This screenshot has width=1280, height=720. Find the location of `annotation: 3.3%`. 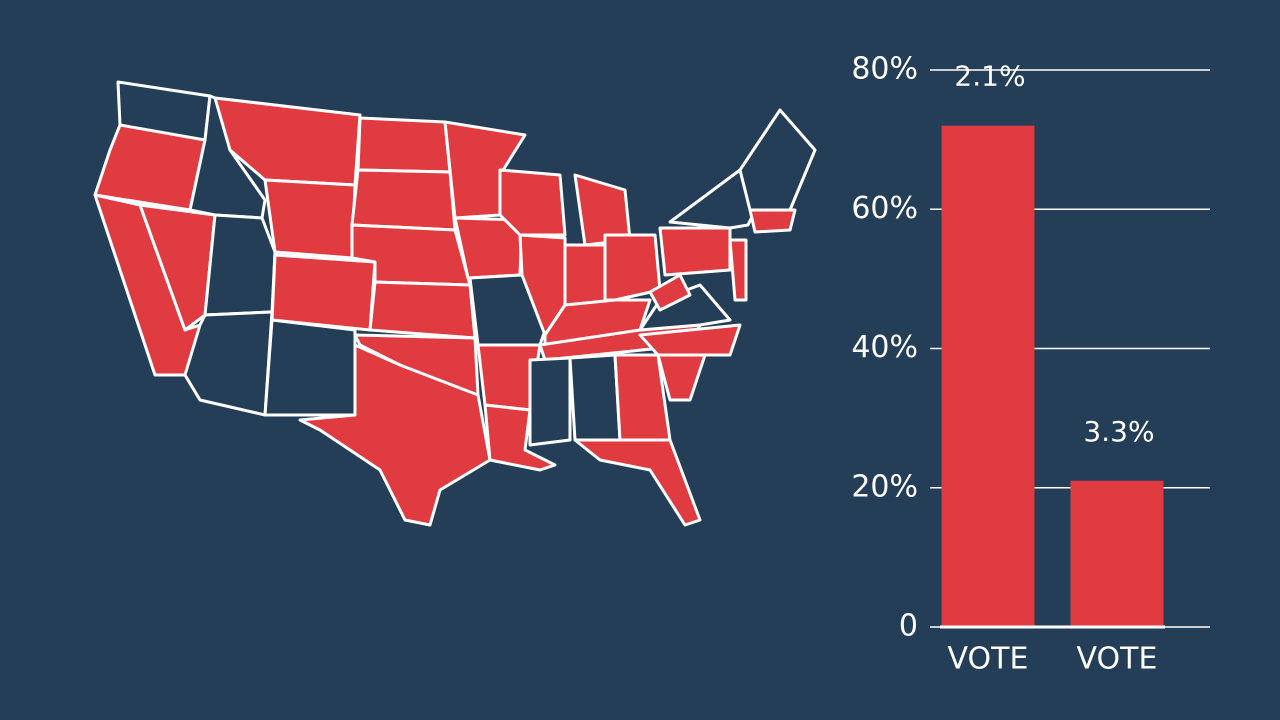

annotation: 3.3% is located at coordinates (1118, 431).